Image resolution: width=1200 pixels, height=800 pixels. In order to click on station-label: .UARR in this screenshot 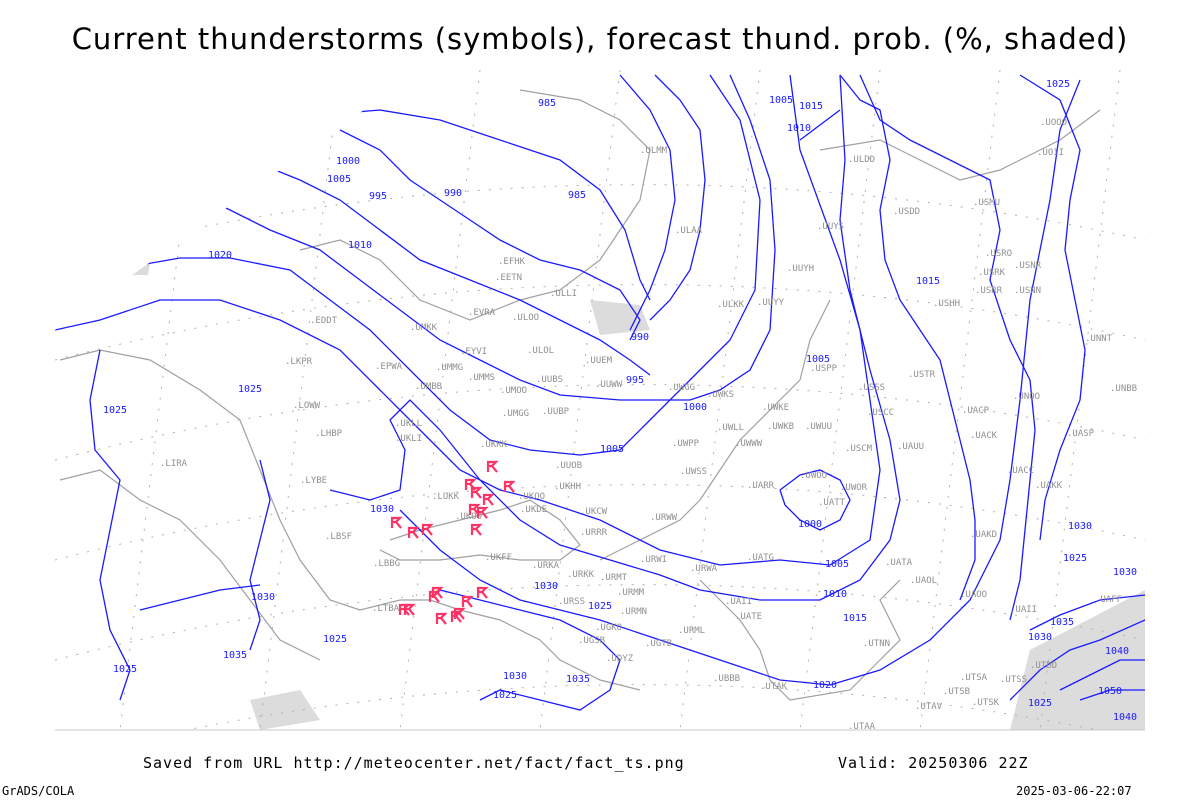, I will do `click(761, 486)`.